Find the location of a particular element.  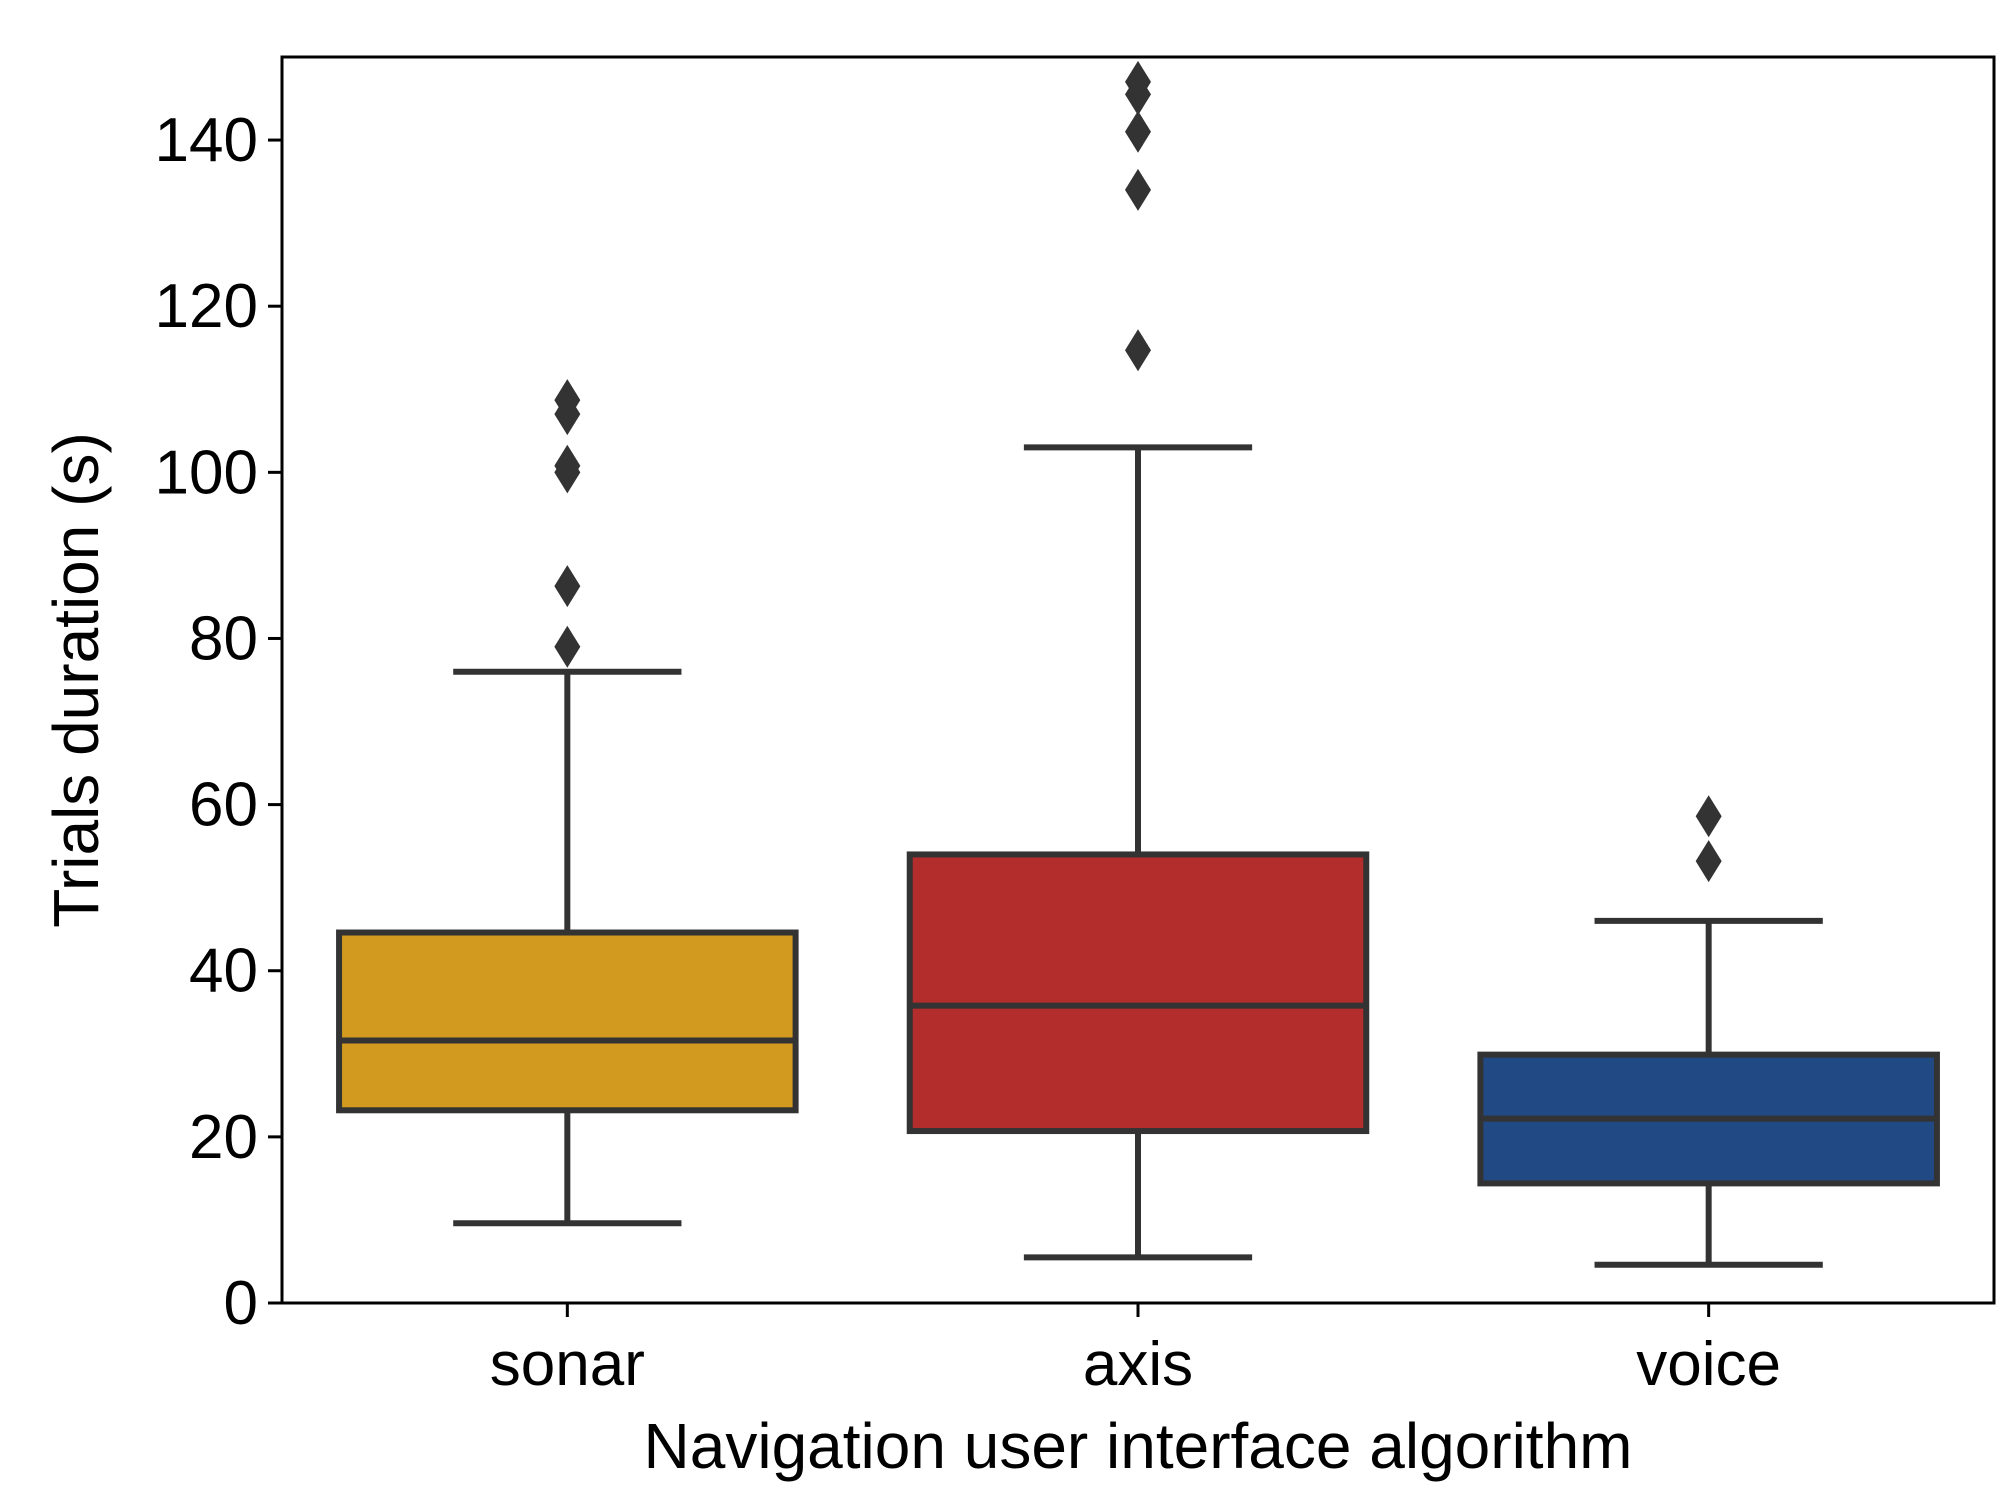

iqr-box-sonar is located at coordinates (567, 1021).